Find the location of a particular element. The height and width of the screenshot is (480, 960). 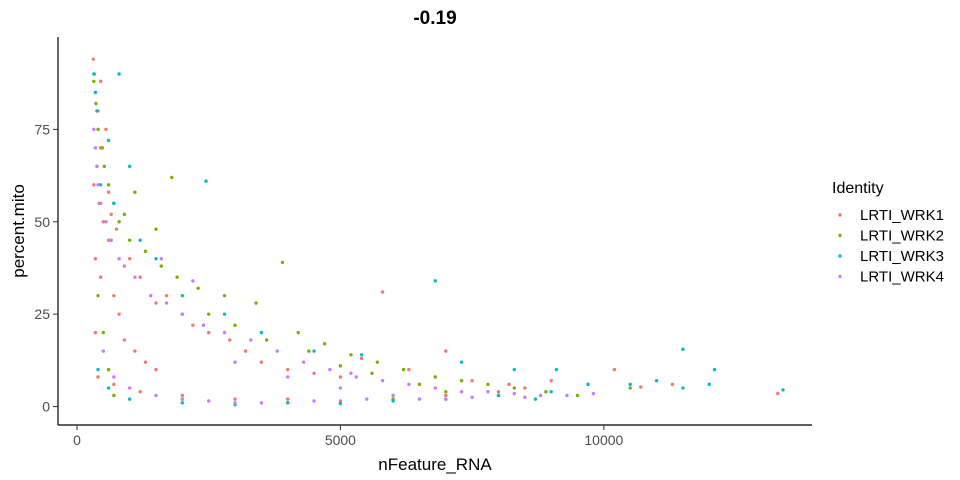

legend-label: LRTI_WRK4 is located at coordinates (902, 277).